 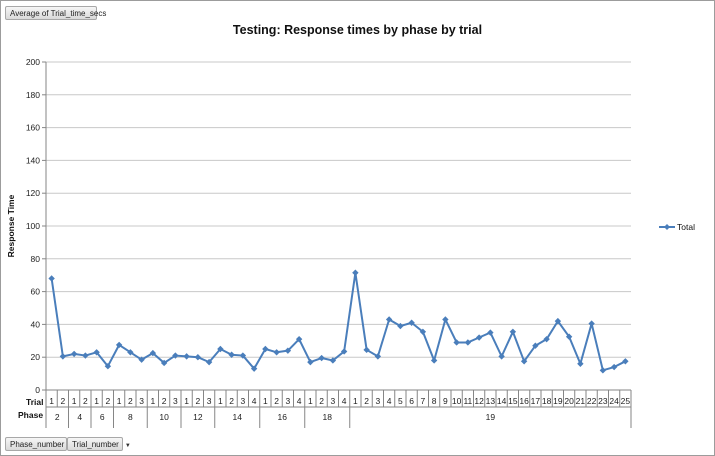 What do you see at coordinates (30, 415) in the screenshot?
I see `row-label-phase: Phase` at bounding box center [30, 415].